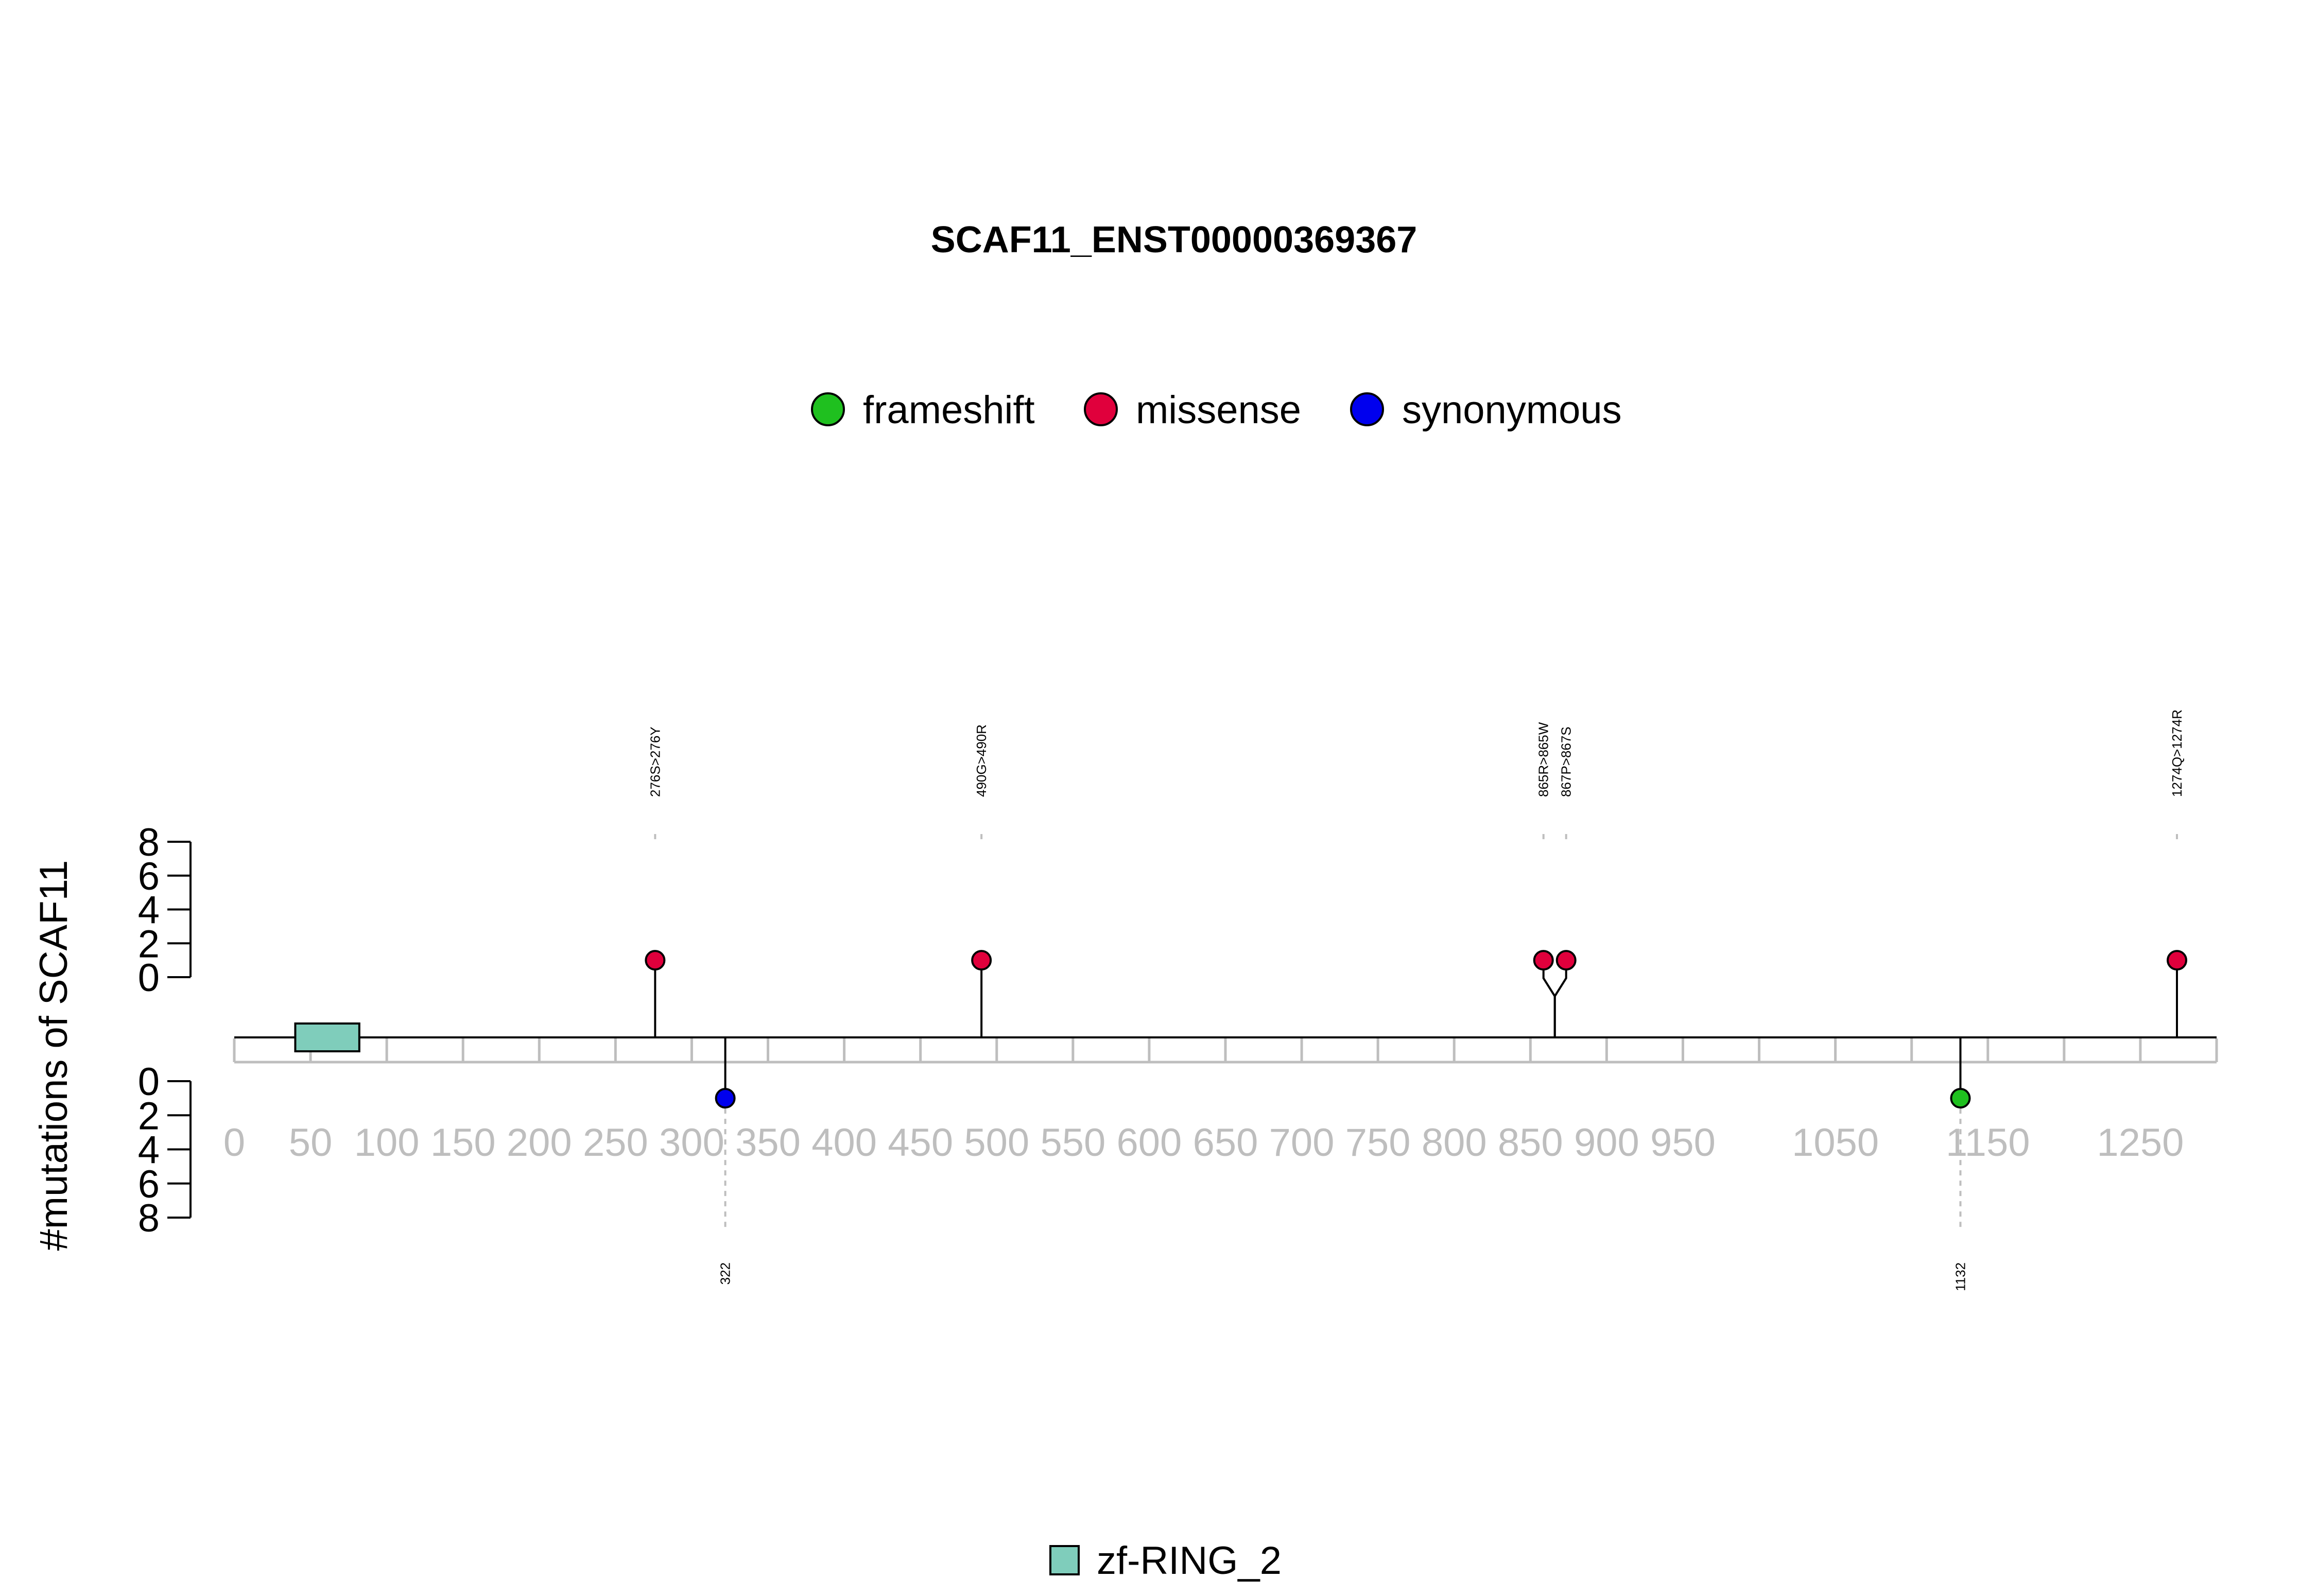 The height and width of the screenshot is (1596, 2317). I want to click on x-axis-tick-label: 750, so click(1378, 1143).